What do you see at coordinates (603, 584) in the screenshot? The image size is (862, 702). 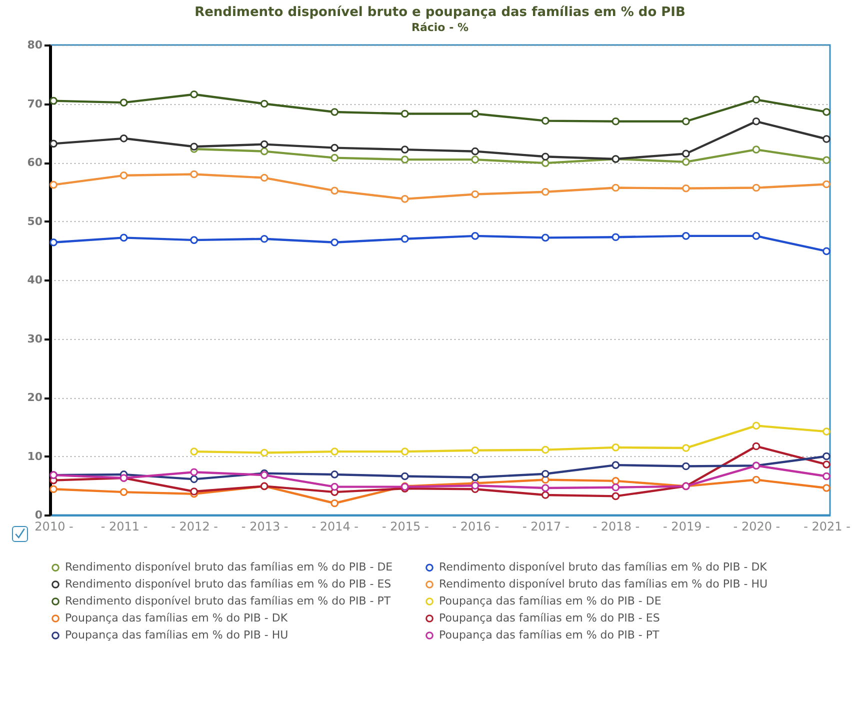 I see `legend-label: Rendimento disponível bruto das famílias em % do PIB - HU` at bounding box center [603, 584].